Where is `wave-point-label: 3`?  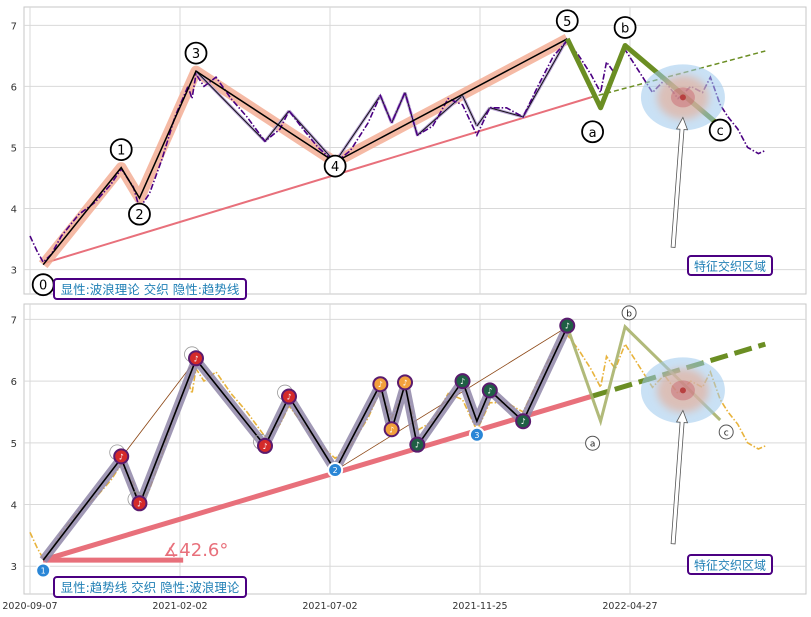 wave-point-label: 3 is located at coordinates (196, 54).